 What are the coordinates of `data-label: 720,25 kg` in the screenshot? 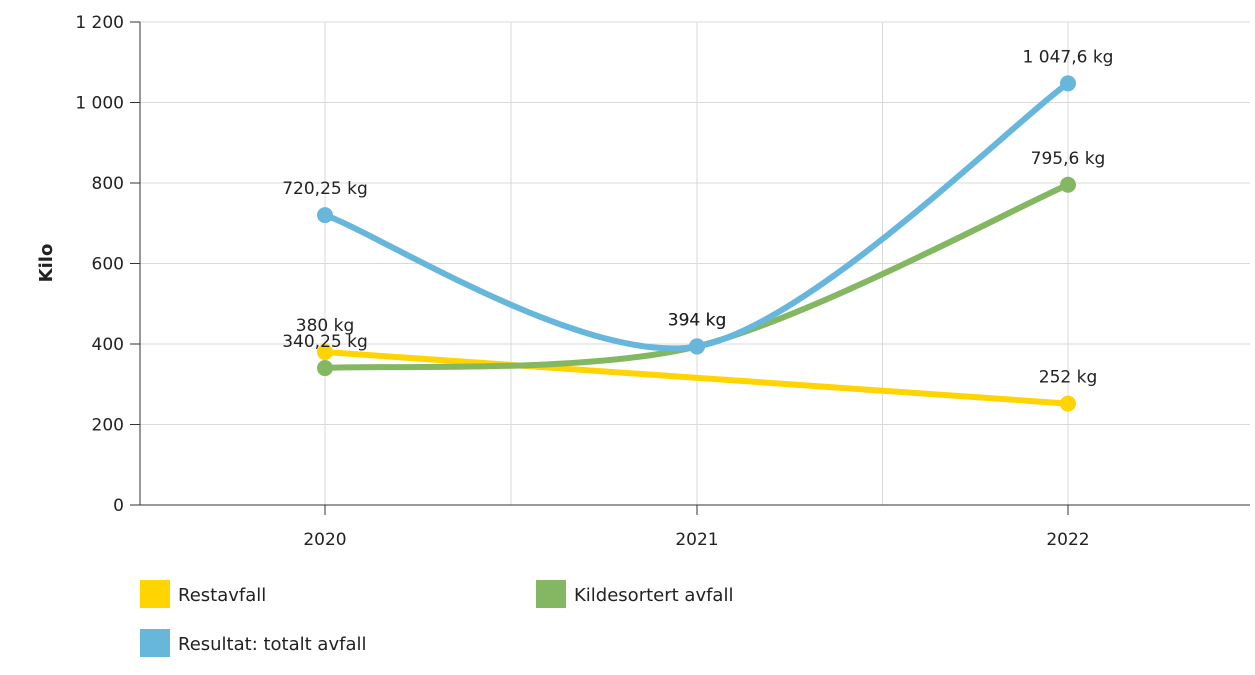 It's located at (325, 189).